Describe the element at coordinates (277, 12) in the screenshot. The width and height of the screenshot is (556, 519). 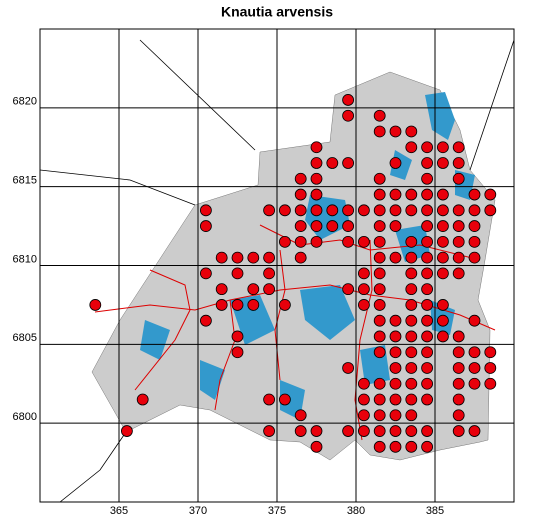
I see `map-title: Knautia arvensis` at that location.